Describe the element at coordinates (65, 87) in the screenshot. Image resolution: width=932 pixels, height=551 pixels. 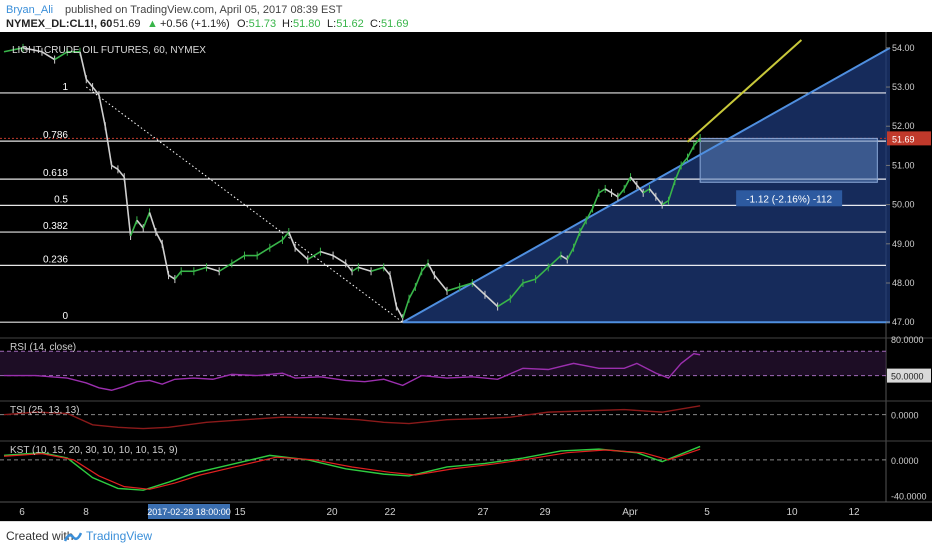
I see `fib-level-label: 1` at that location.